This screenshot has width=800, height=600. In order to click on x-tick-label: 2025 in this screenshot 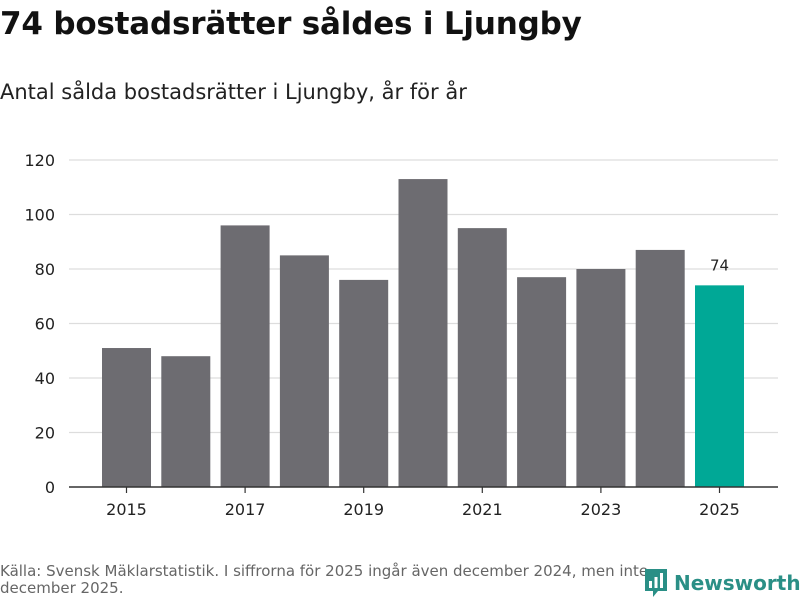, I will do `click(719, 509)`.